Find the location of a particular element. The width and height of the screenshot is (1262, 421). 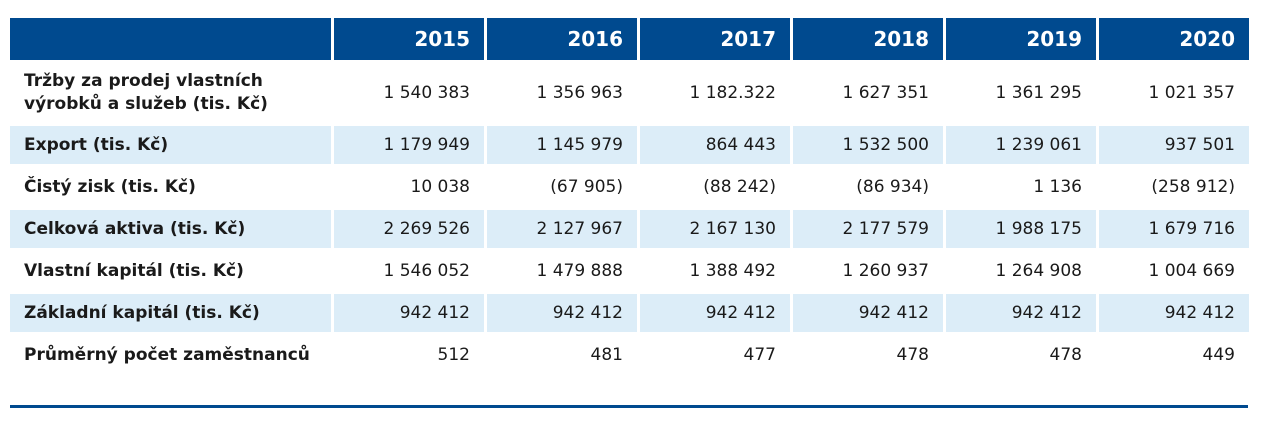

value-cell: 937 501 is located at coordinates (1174, 145).